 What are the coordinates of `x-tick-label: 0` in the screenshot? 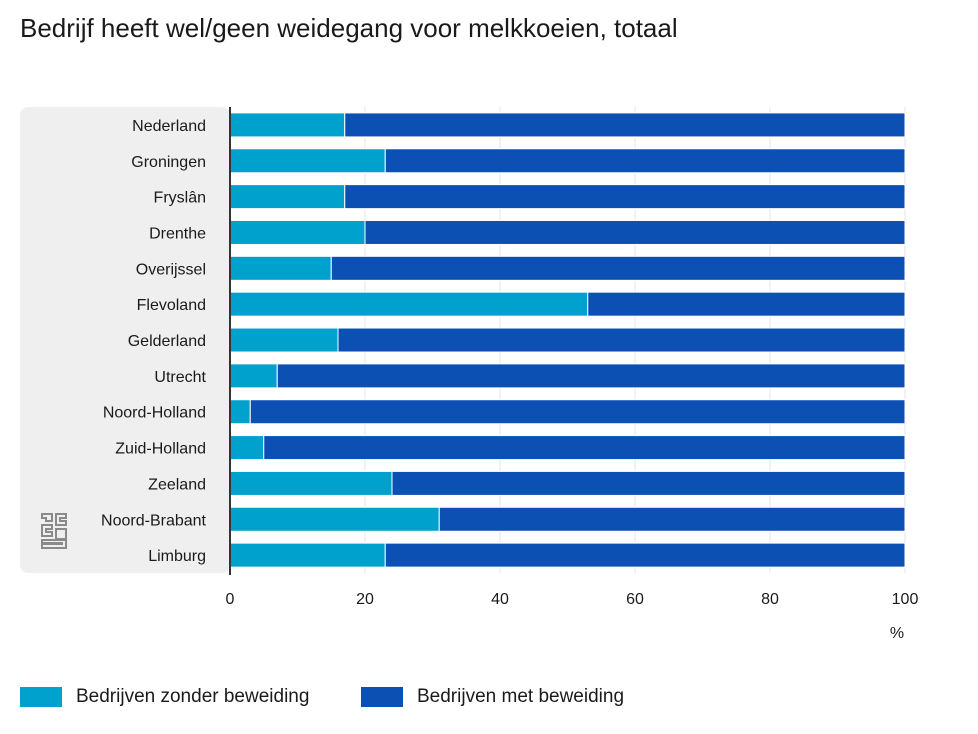 It's located at (230, 599).